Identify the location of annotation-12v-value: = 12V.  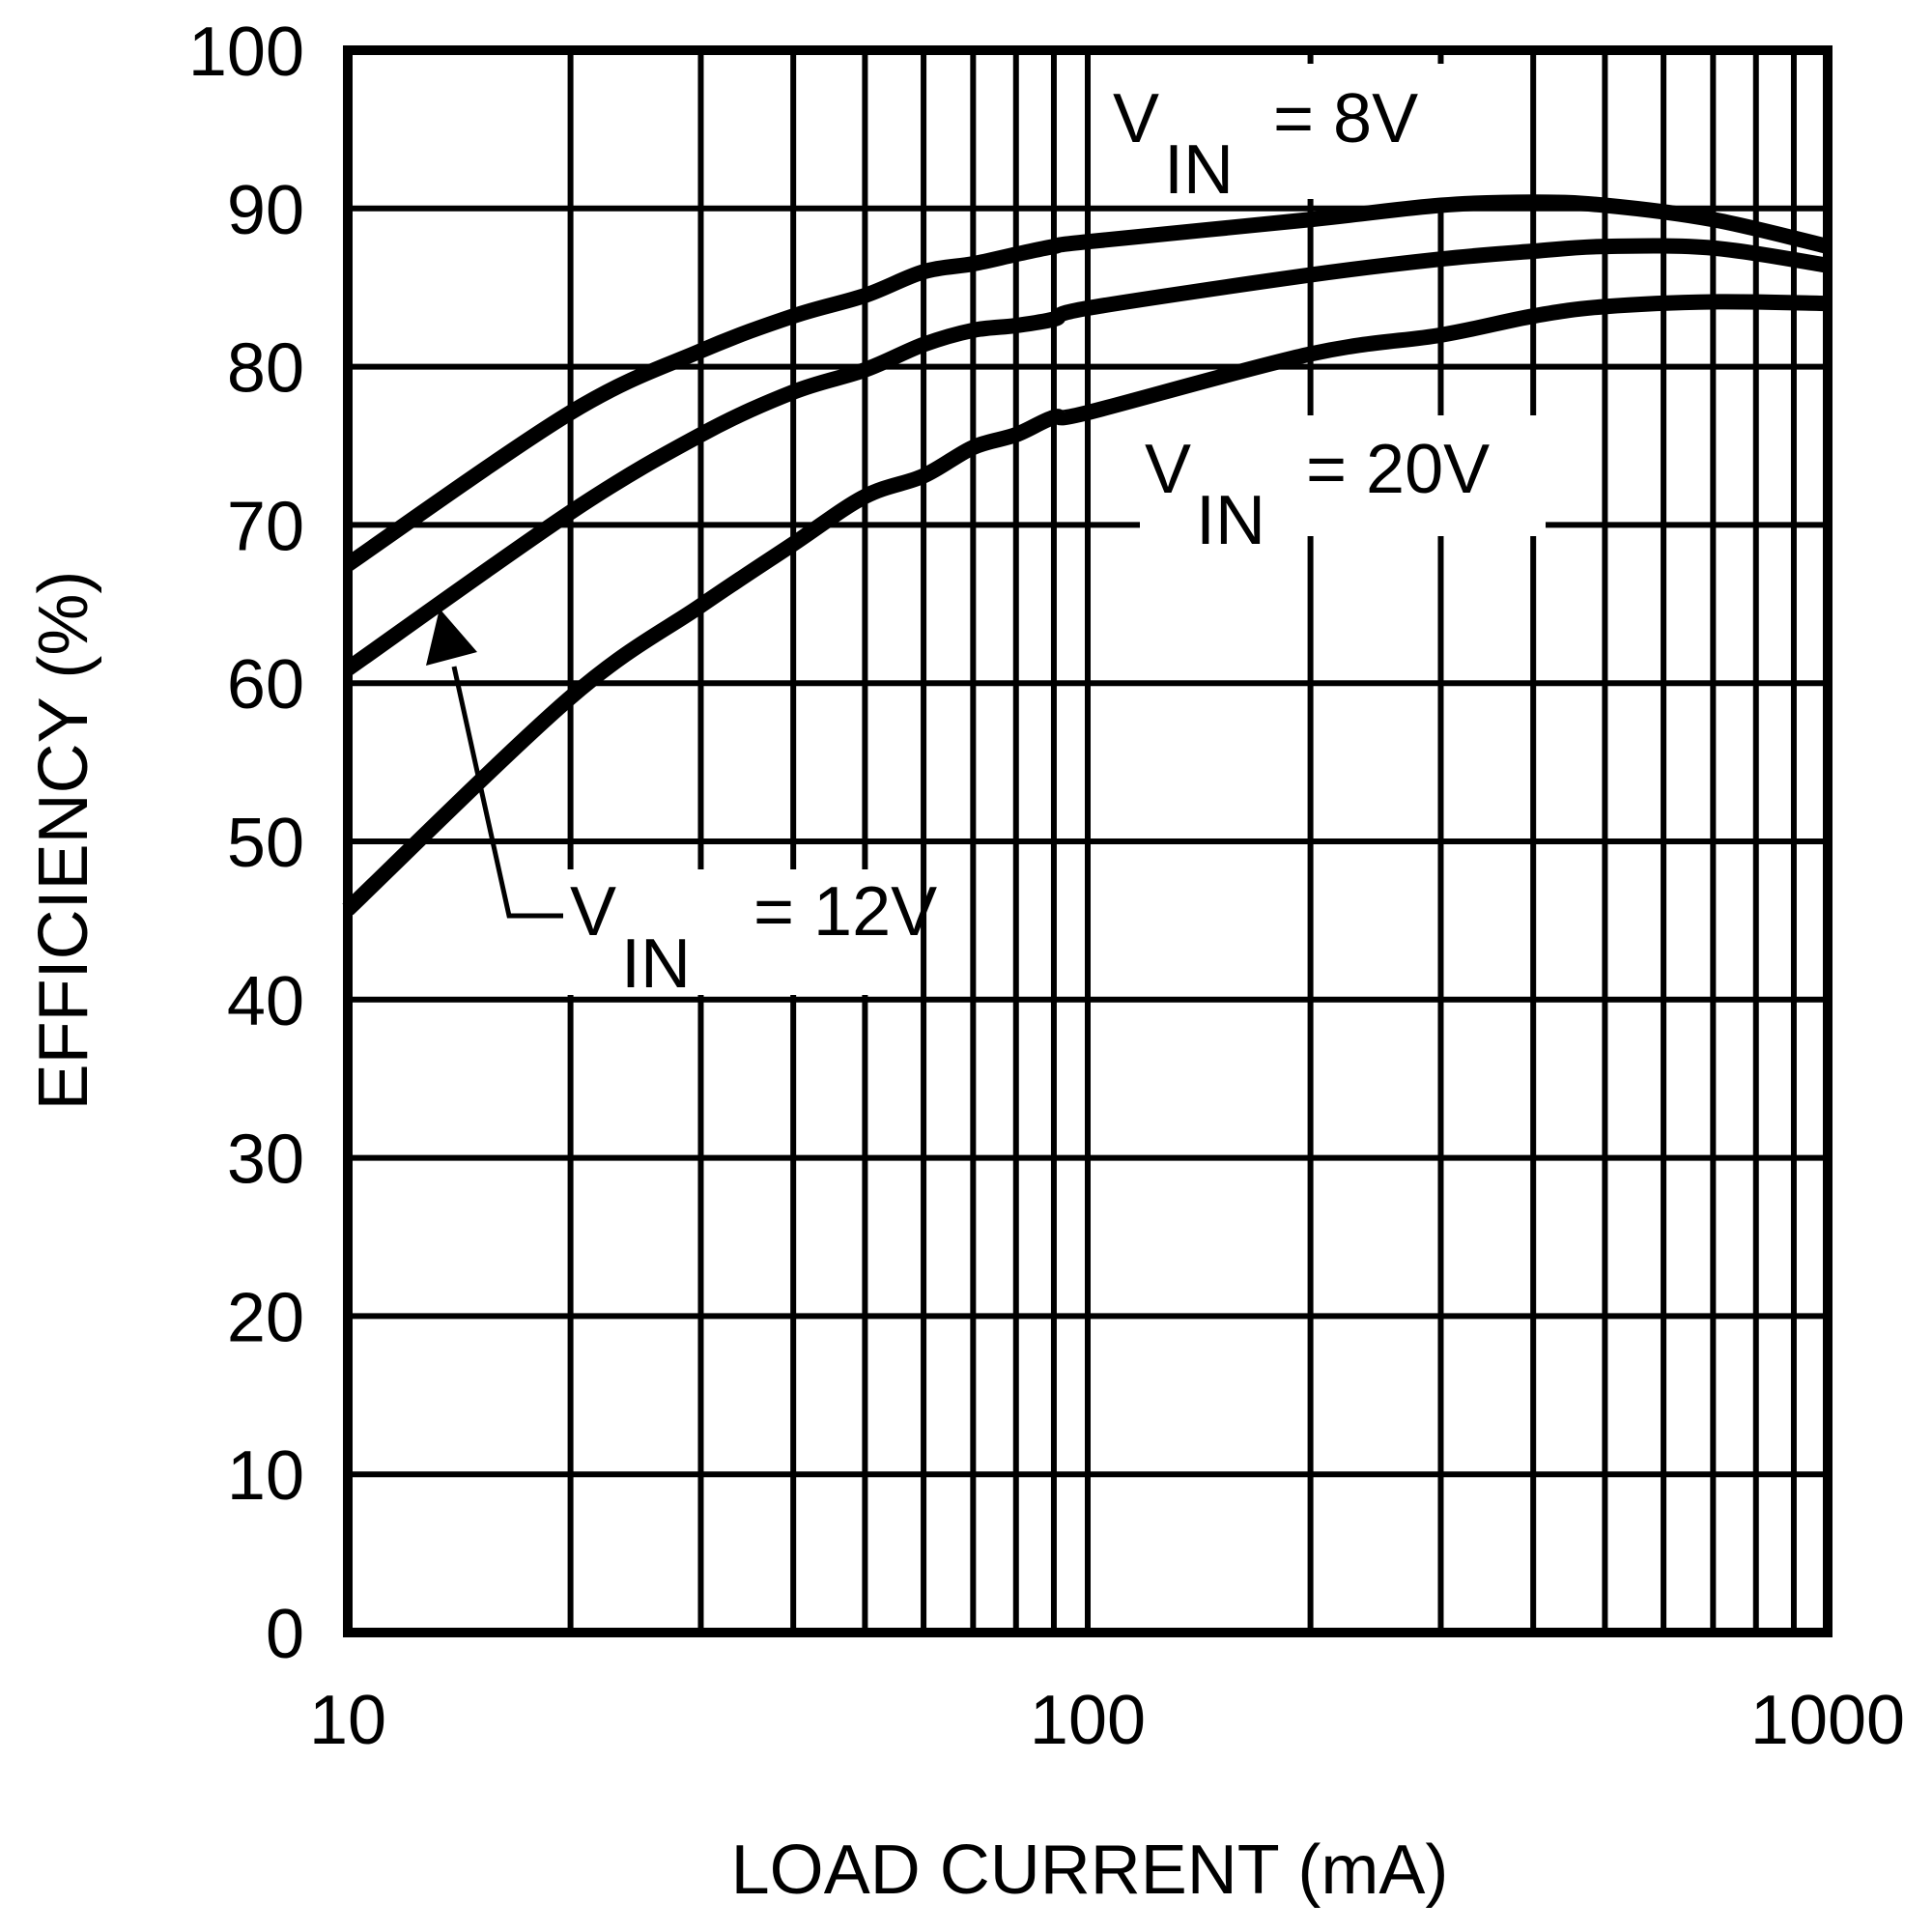
(845, 912).